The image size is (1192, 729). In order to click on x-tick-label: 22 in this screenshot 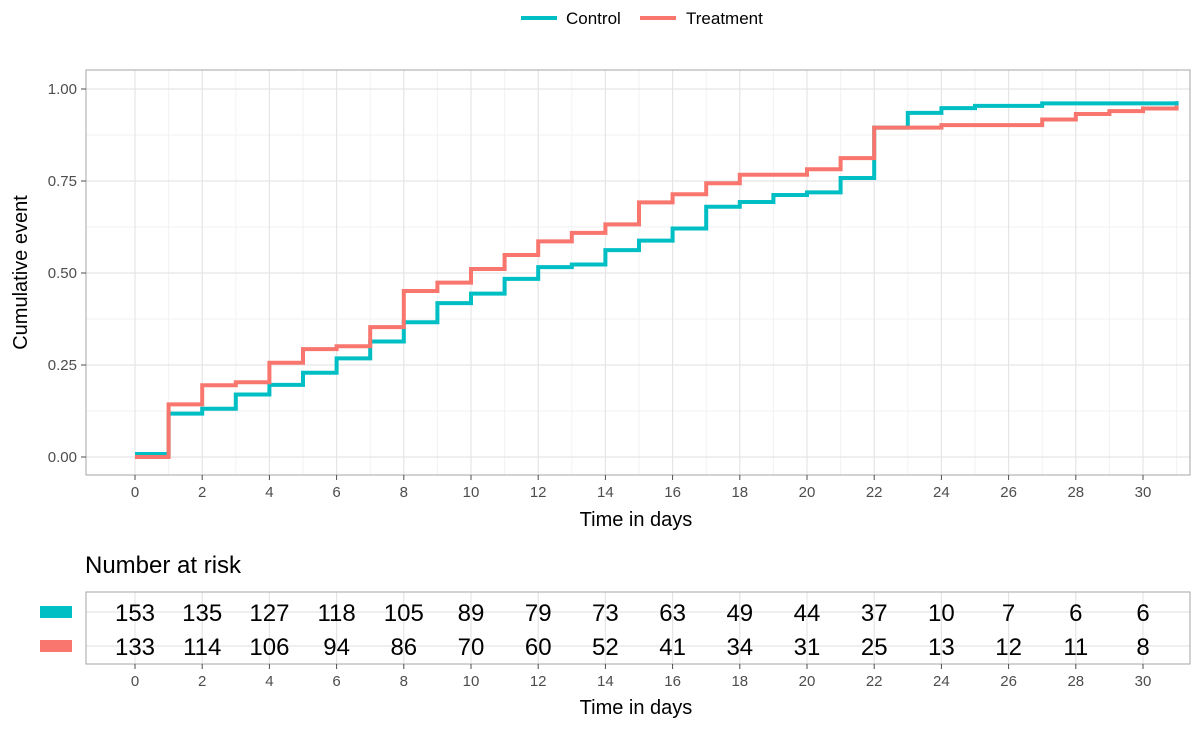, I will do `click(874, 492)`.